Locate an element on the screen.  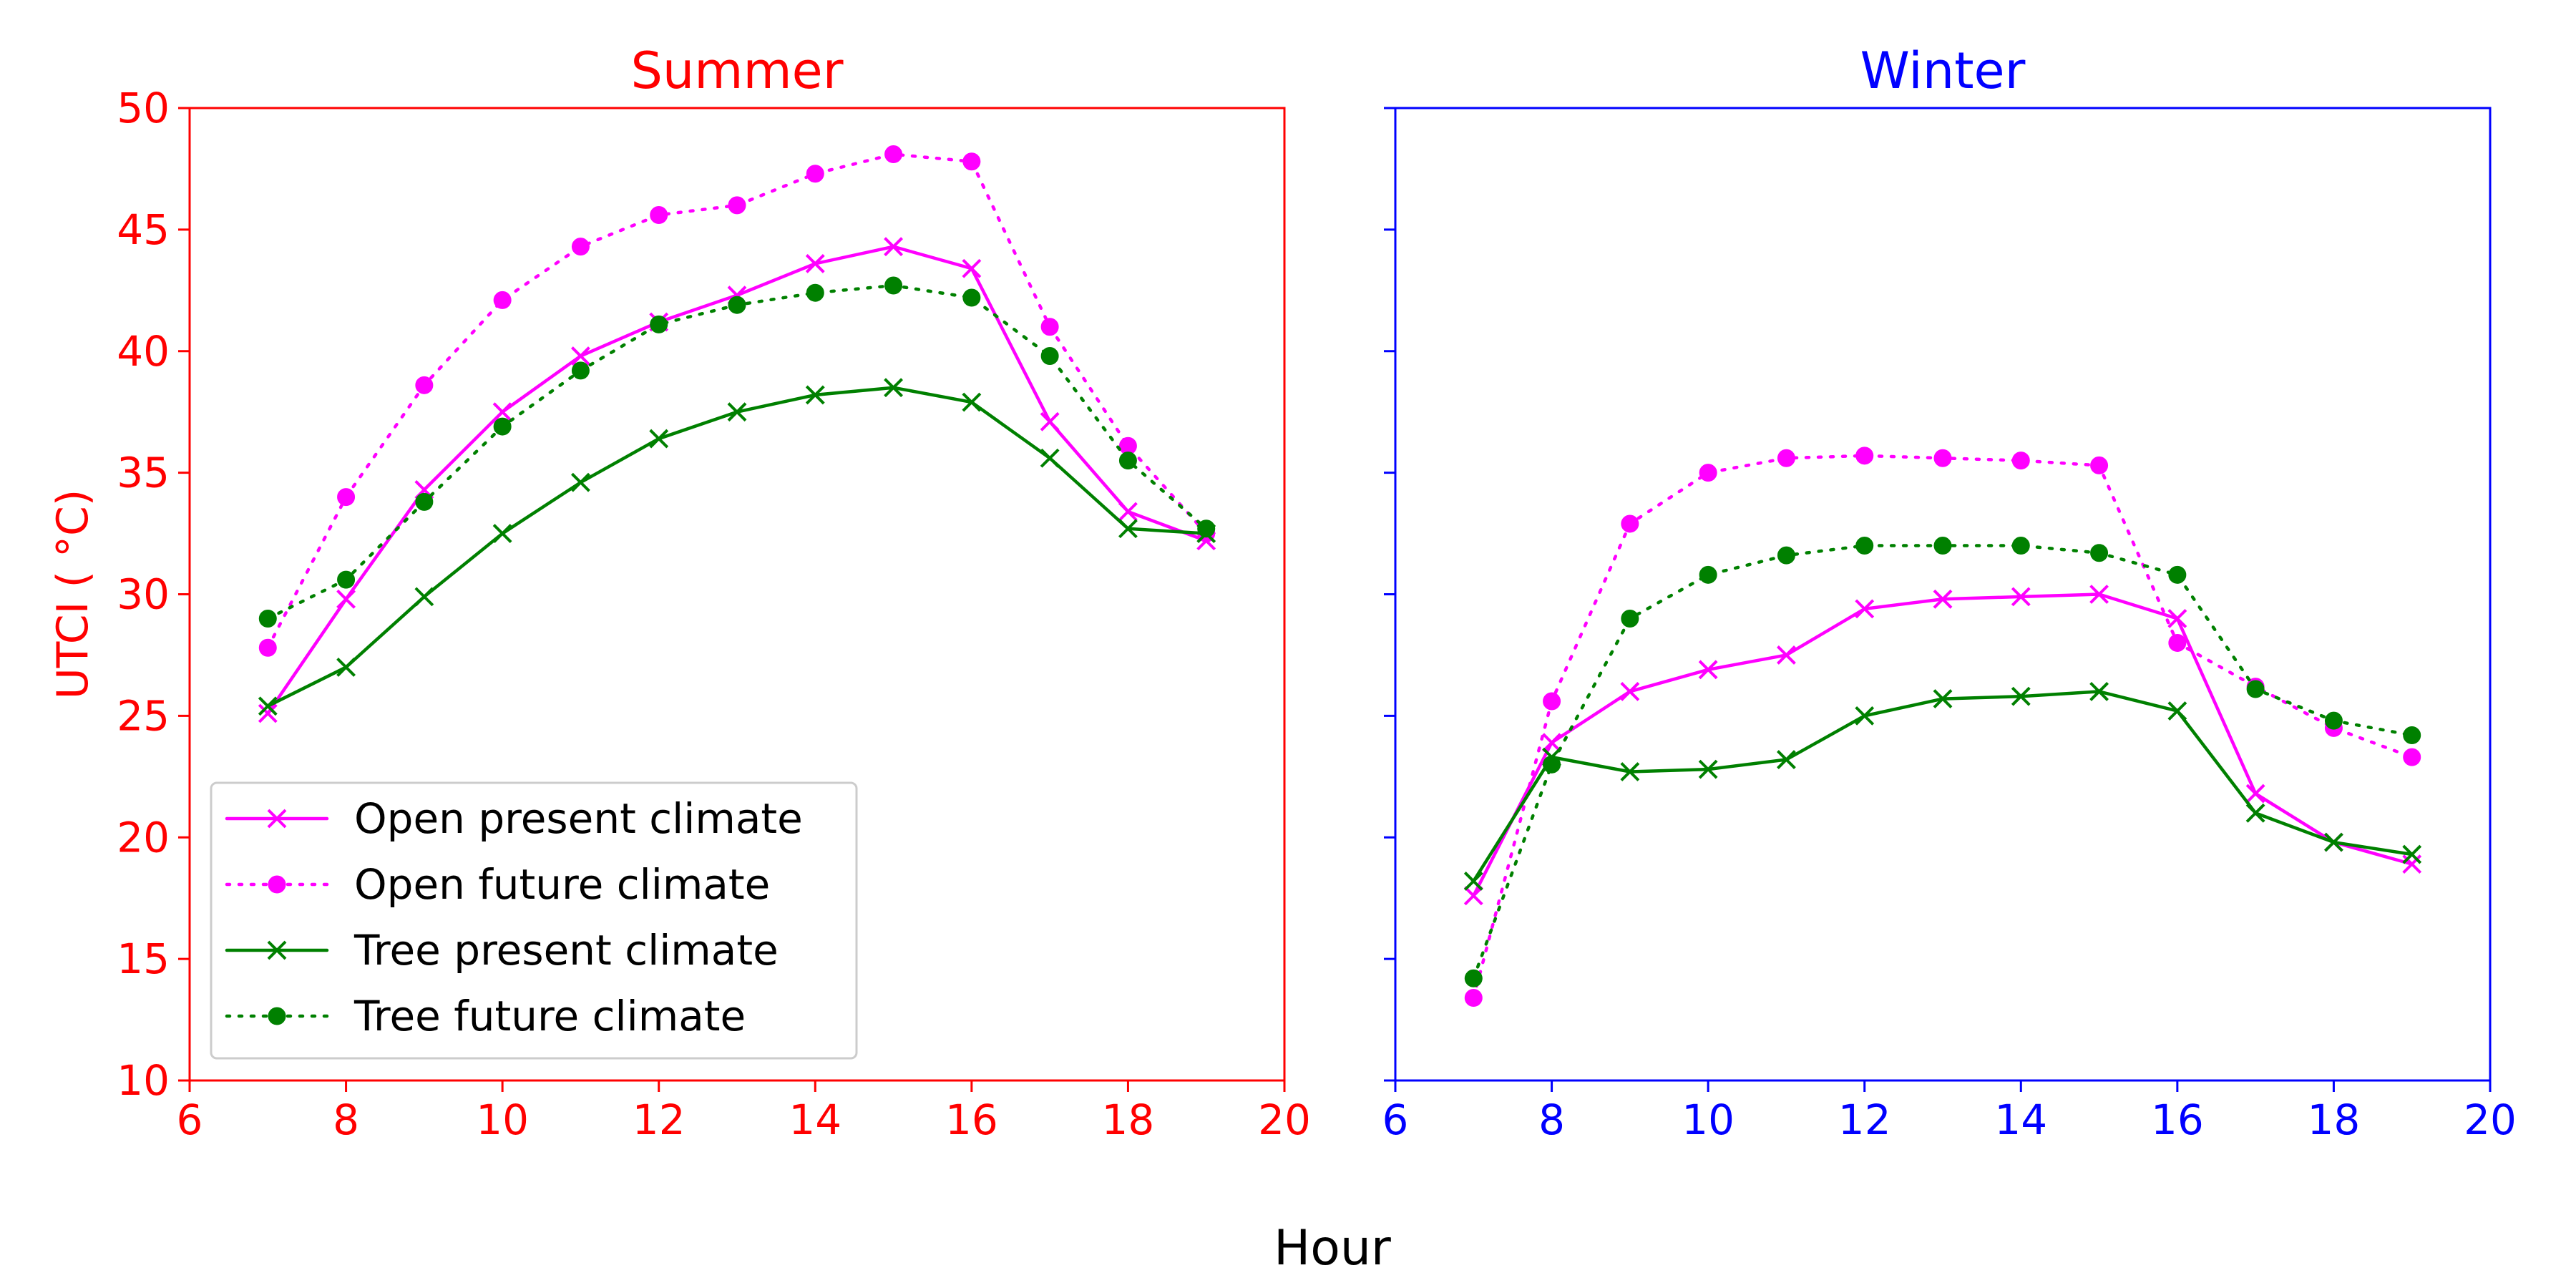
summer-y-tick-label: 50 is located at coordinates (143, 108).